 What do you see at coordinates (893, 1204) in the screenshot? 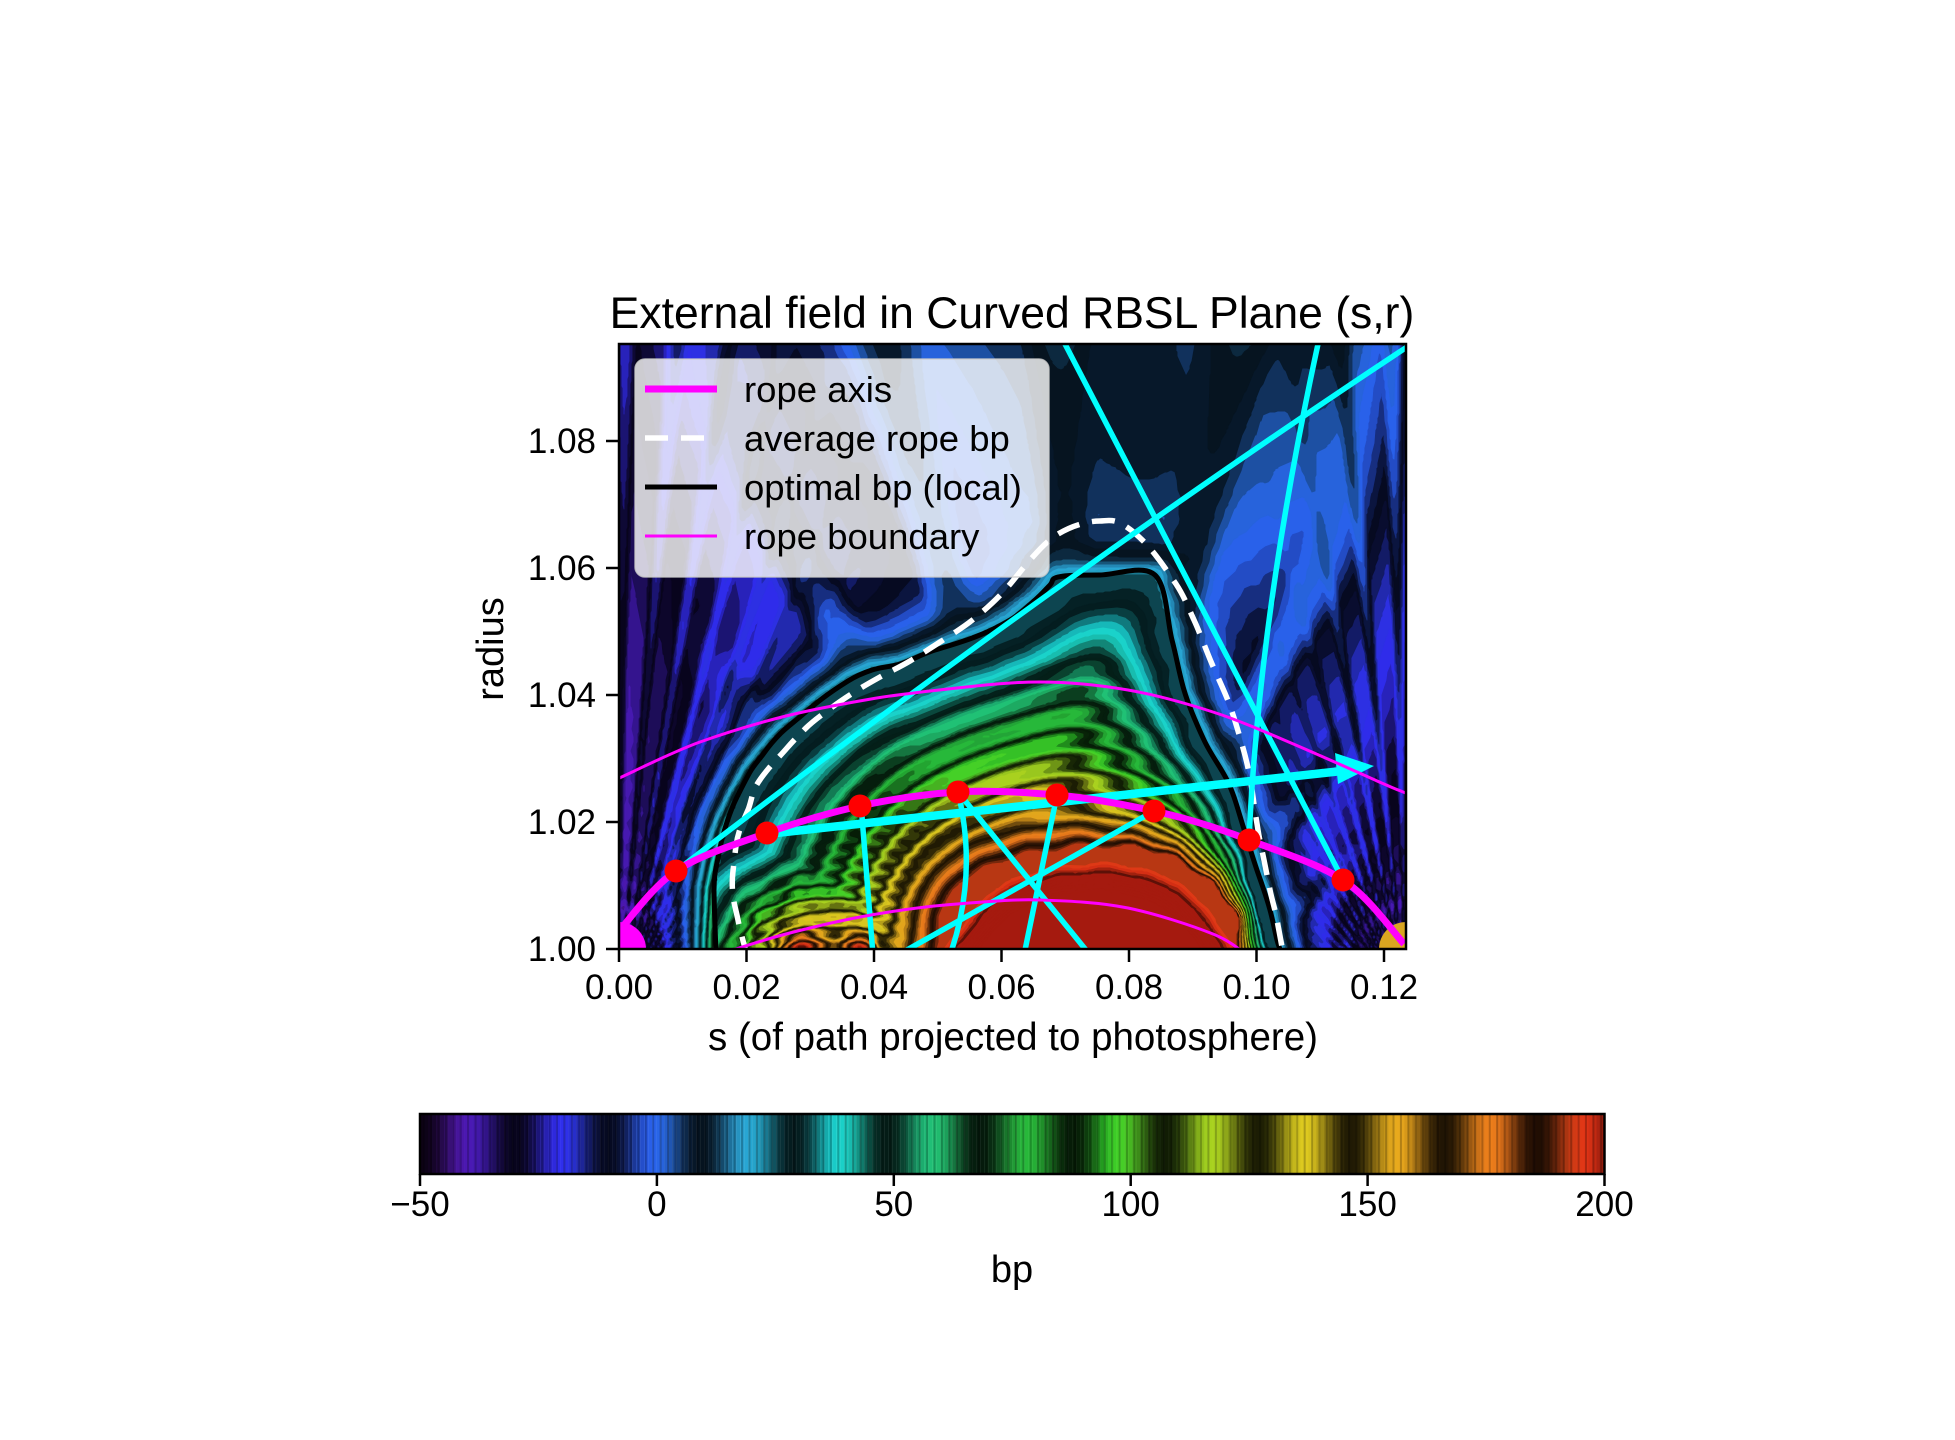
I see `svg-text: 50` at bounding box center [893, 1204].